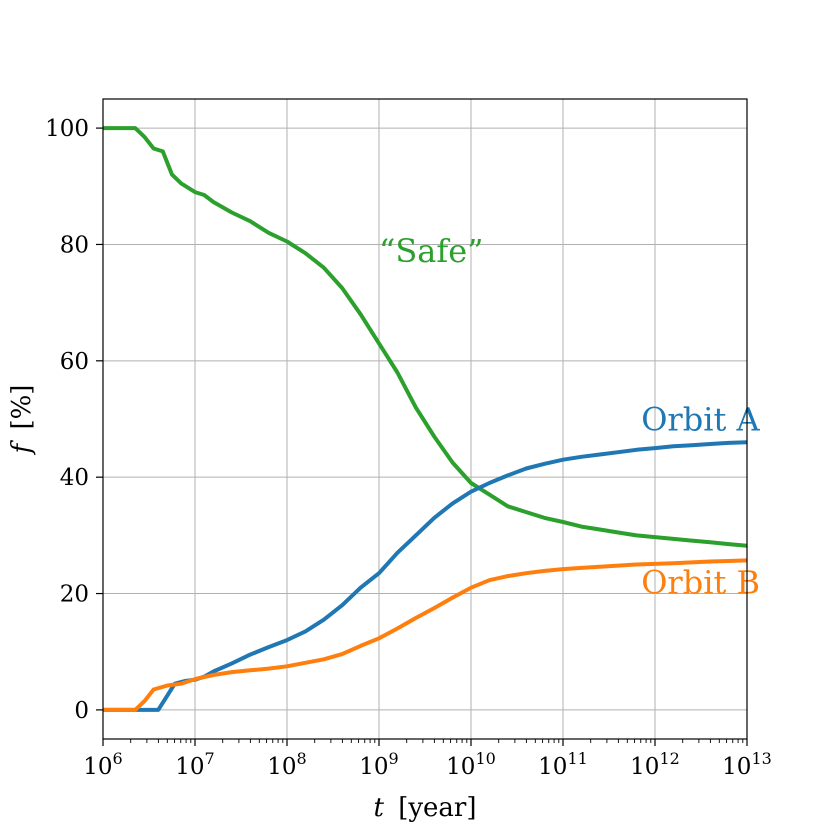 The width and height of the screenshot is (830, 830). Describe the element at coordinates (563, 764) in the screenshot. I see `x-tick-label: 10¹¹` at that location.